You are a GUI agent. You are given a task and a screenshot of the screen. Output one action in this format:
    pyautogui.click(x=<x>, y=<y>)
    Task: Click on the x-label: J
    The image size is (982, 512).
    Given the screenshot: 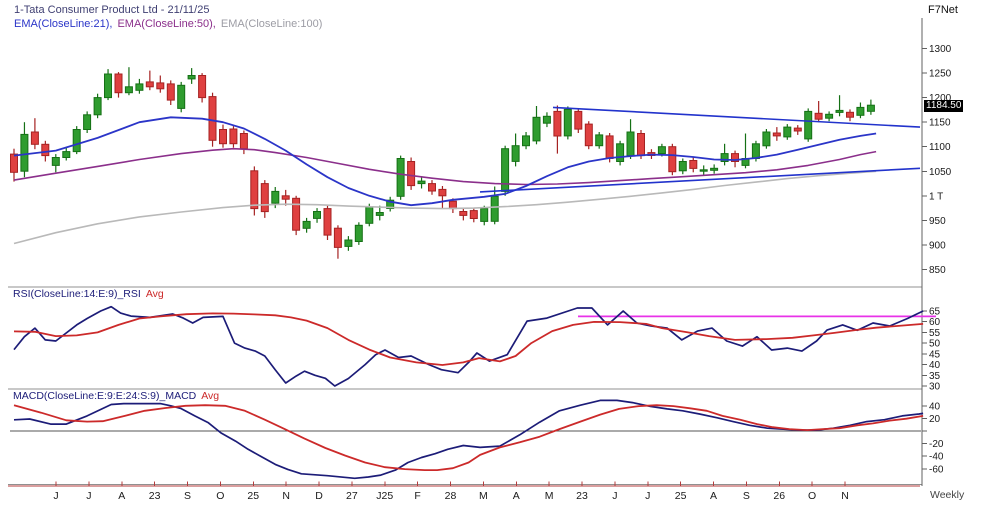 What is the action you would take?
    pyautogui.click(x=647, y=496)
    